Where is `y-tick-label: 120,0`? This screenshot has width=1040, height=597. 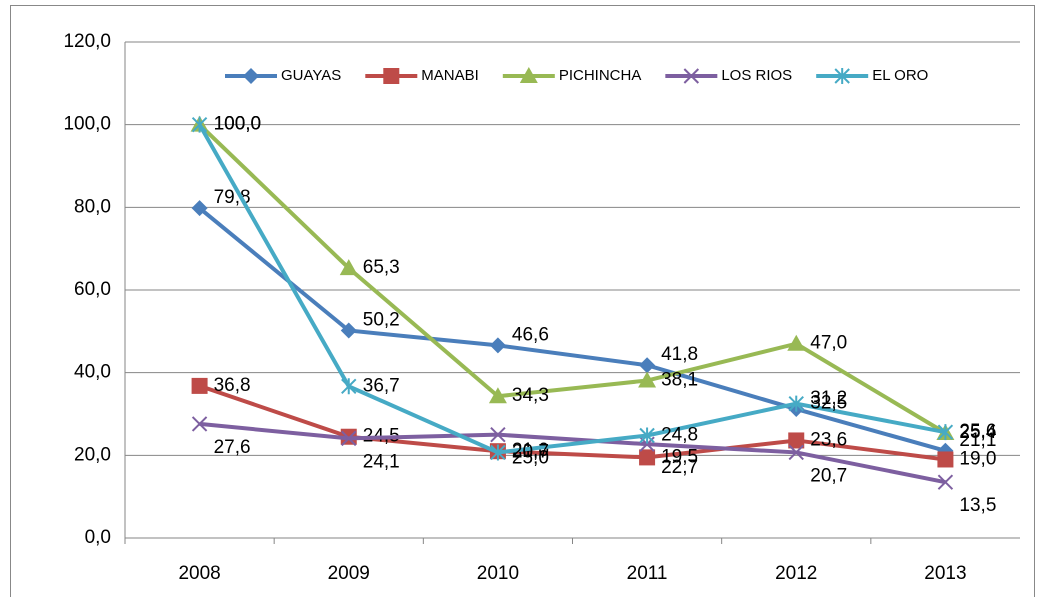
y-tick-label: 120,0 is located at coordinates (87, 41).